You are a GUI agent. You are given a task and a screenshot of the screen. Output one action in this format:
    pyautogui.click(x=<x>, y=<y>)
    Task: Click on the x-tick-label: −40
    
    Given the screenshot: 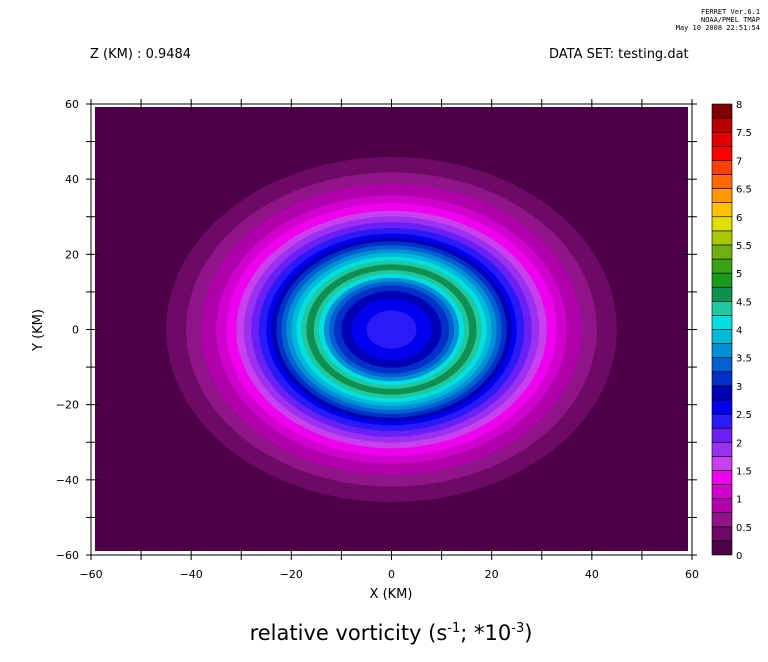 What is the action you would take?
    pyautogui.click(x=191, y=574)
    